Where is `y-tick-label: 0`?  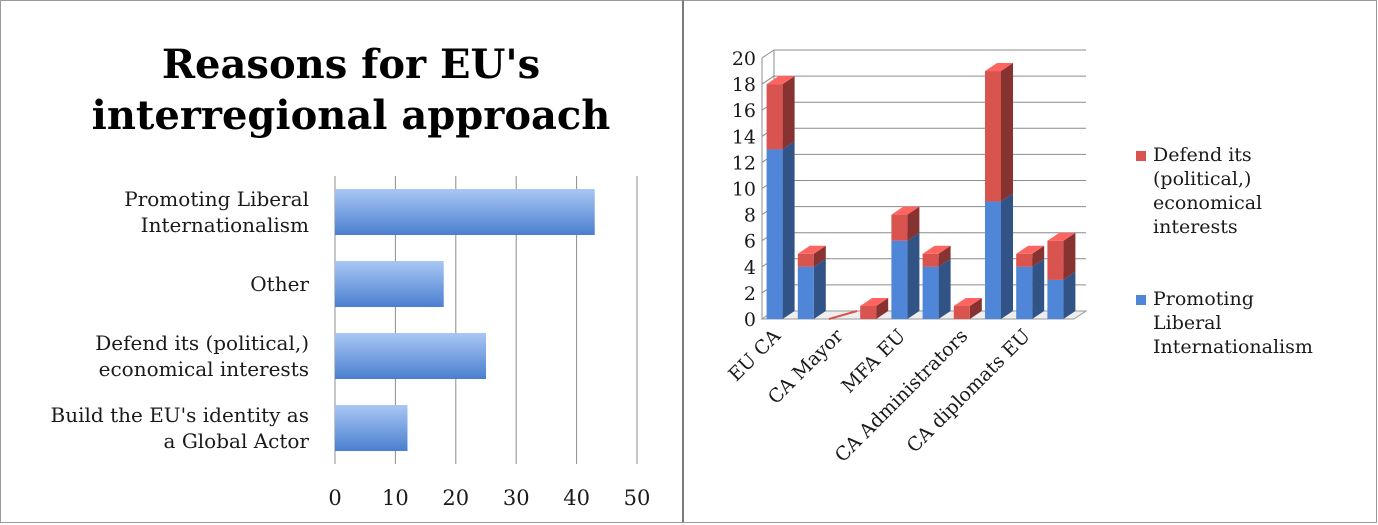 y-tick-label: 0 is located at coordinates (750, 320).